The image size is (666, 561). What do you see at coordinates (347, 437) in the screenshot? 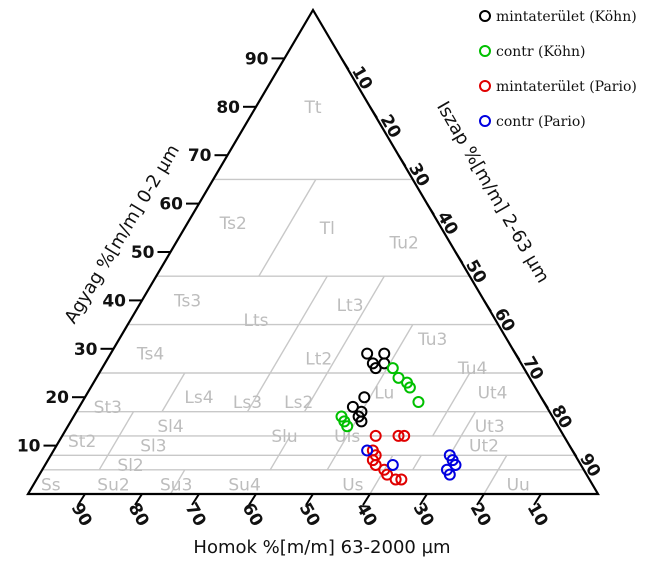
I see `zone-label-uls: Uls` at bounding box center [347, 437].